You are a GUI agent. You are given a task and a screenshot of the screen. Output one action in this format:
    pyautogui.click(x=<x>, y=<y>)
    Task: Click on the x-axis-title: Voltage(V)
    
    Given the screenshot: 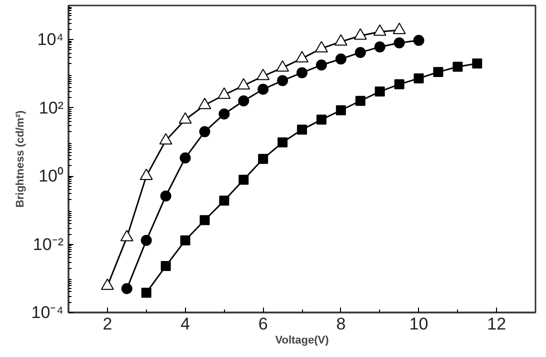 What is the action you would take?
    pyautogui.click(x=302, y=340)
    